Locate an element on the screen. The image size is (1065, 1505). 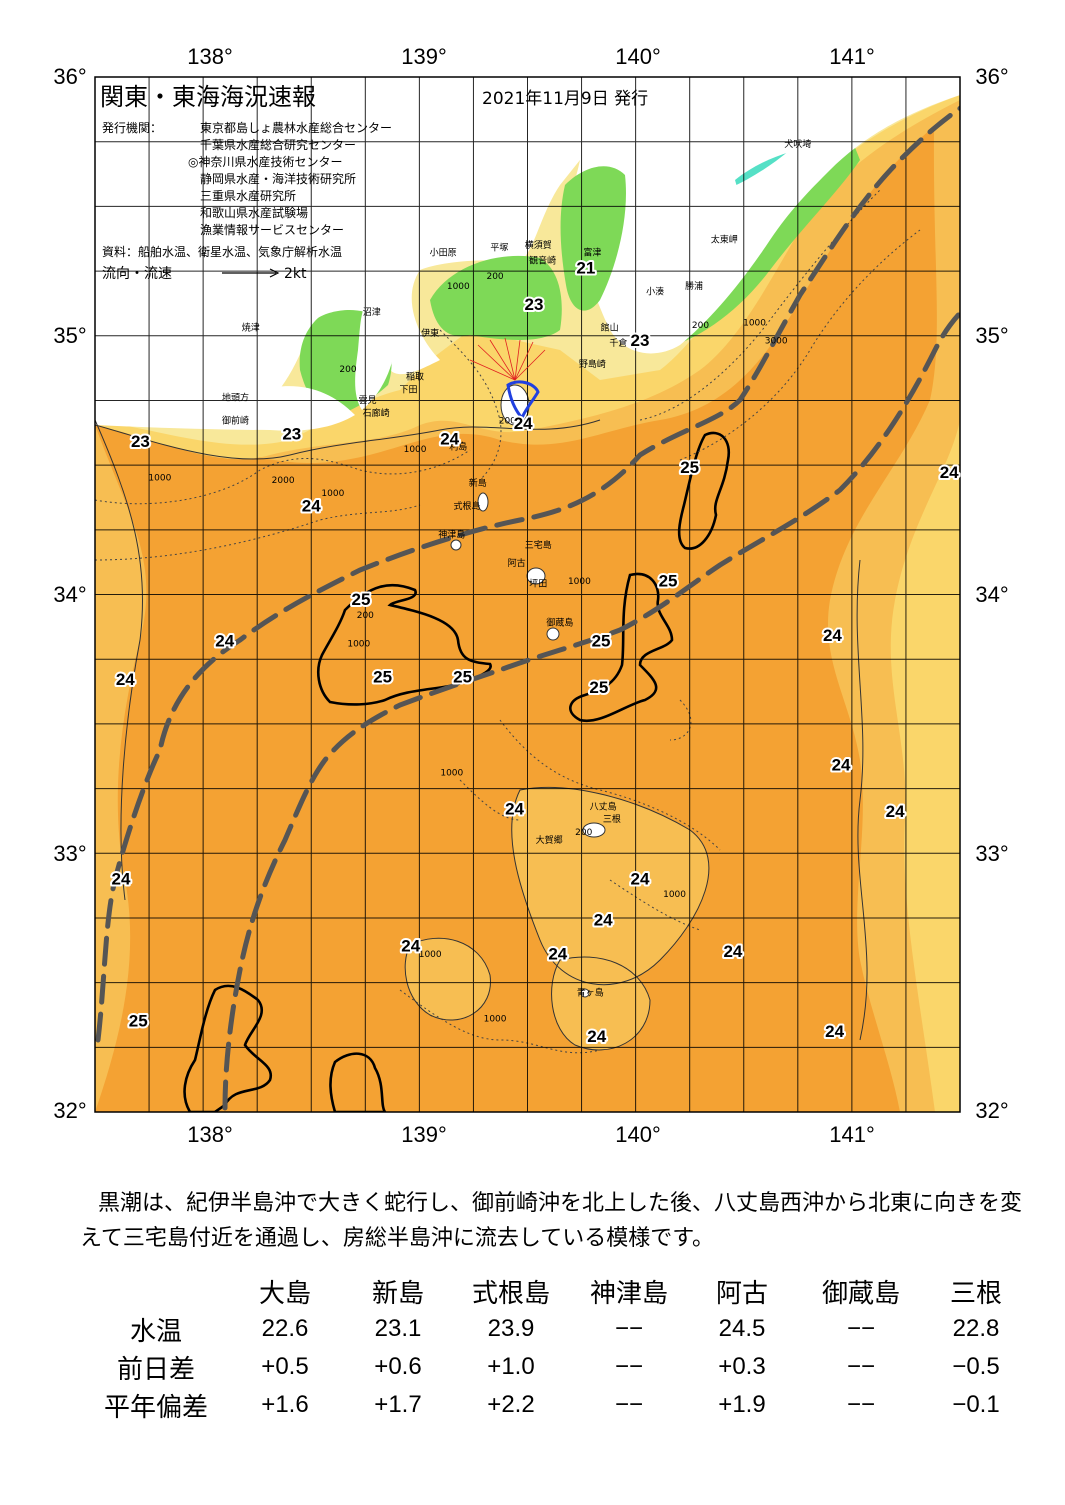
place-label: 野島崎 is located at coordinates (592, 364).